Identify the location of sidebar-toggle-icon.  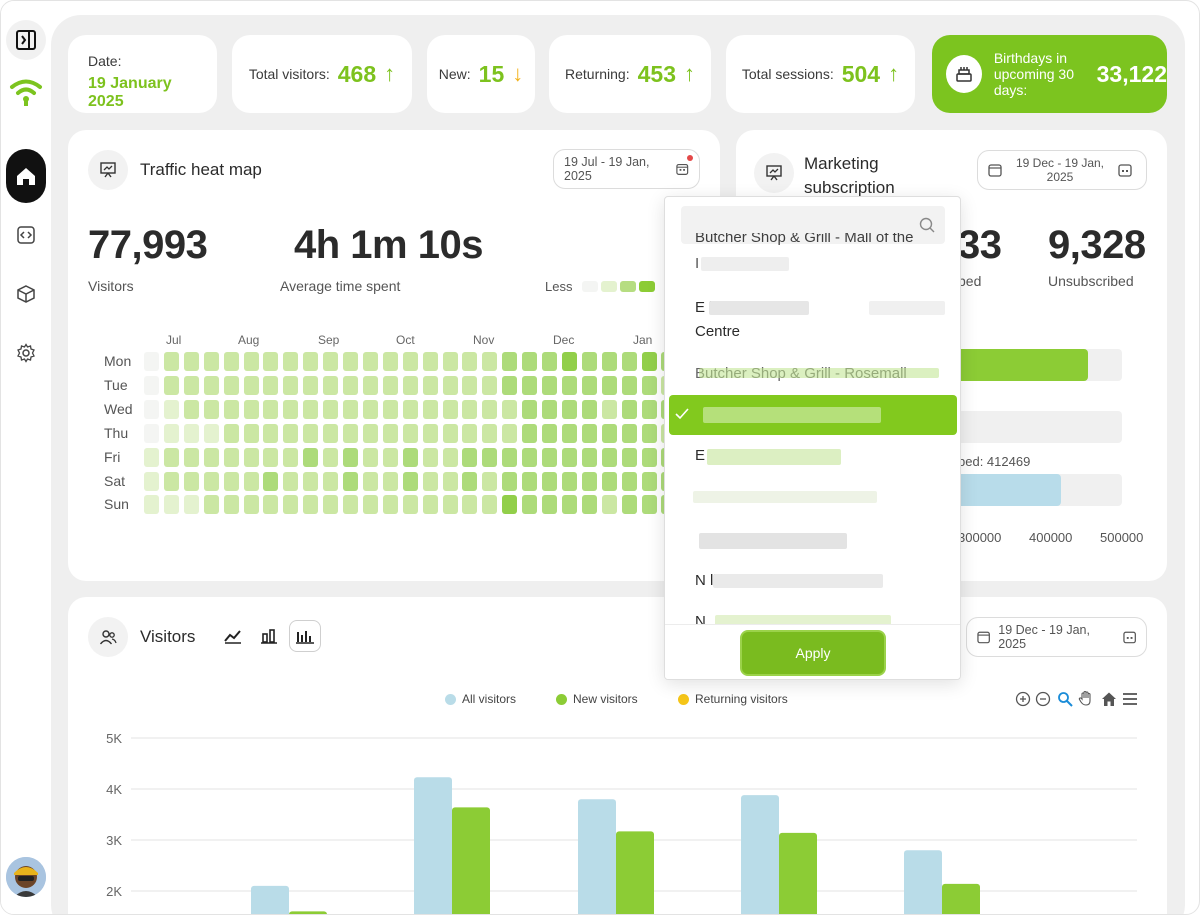
(26, 40).